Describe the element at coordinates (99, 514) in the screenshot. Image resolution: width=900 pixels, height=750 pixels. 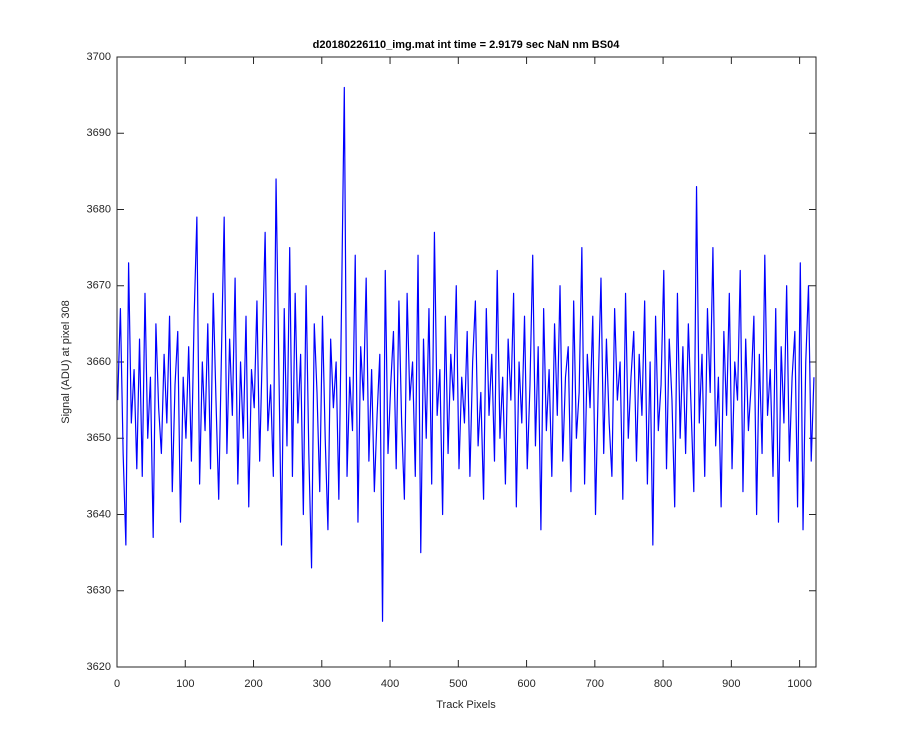
I see `y-tick-label: 3640` at that location.